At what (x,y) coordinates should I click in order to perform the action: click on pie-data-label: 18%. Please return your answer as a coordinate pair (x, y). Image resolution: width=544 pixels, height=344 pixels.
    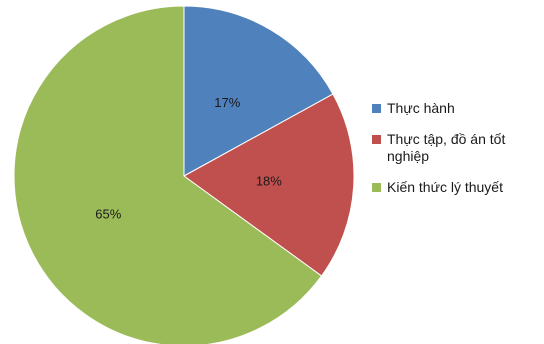
    Looking at the image, I should click on (269, 180).